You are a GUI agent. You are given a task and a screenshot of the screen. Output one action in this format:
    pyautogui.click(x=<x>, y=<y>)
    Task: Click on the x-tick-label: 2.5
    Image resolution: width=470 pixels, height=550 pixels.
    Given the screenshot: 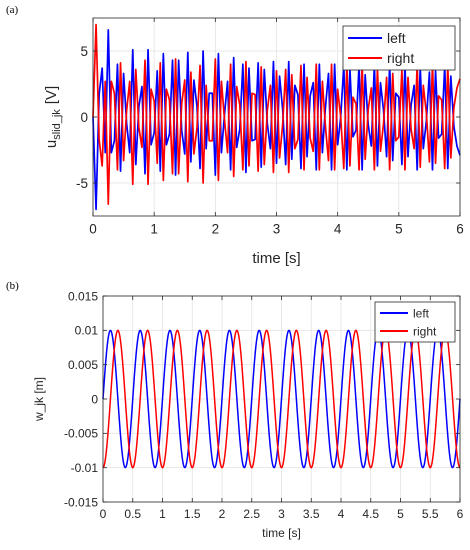 What is the action you would take?
    pyautogui.click(x=251, y=514)
    